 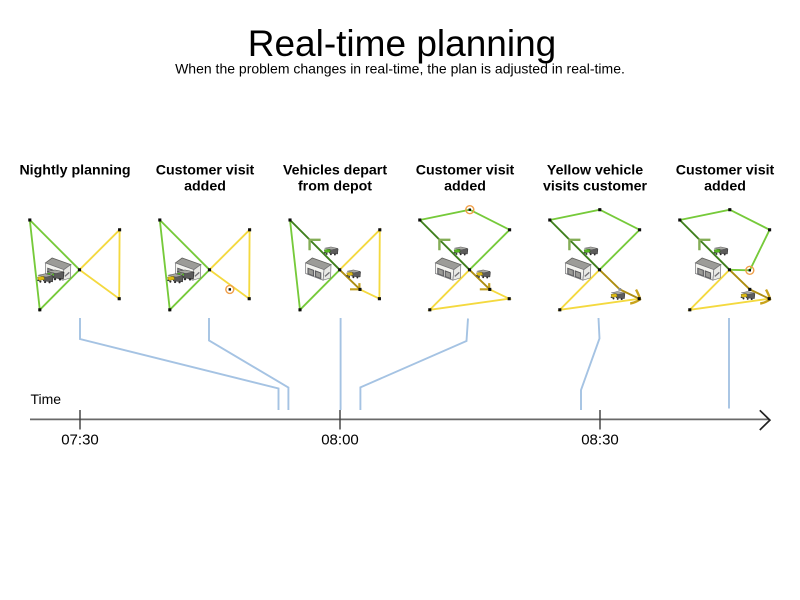 I want to click on svg-text: Real-time planning, so click(x=402, y=43).